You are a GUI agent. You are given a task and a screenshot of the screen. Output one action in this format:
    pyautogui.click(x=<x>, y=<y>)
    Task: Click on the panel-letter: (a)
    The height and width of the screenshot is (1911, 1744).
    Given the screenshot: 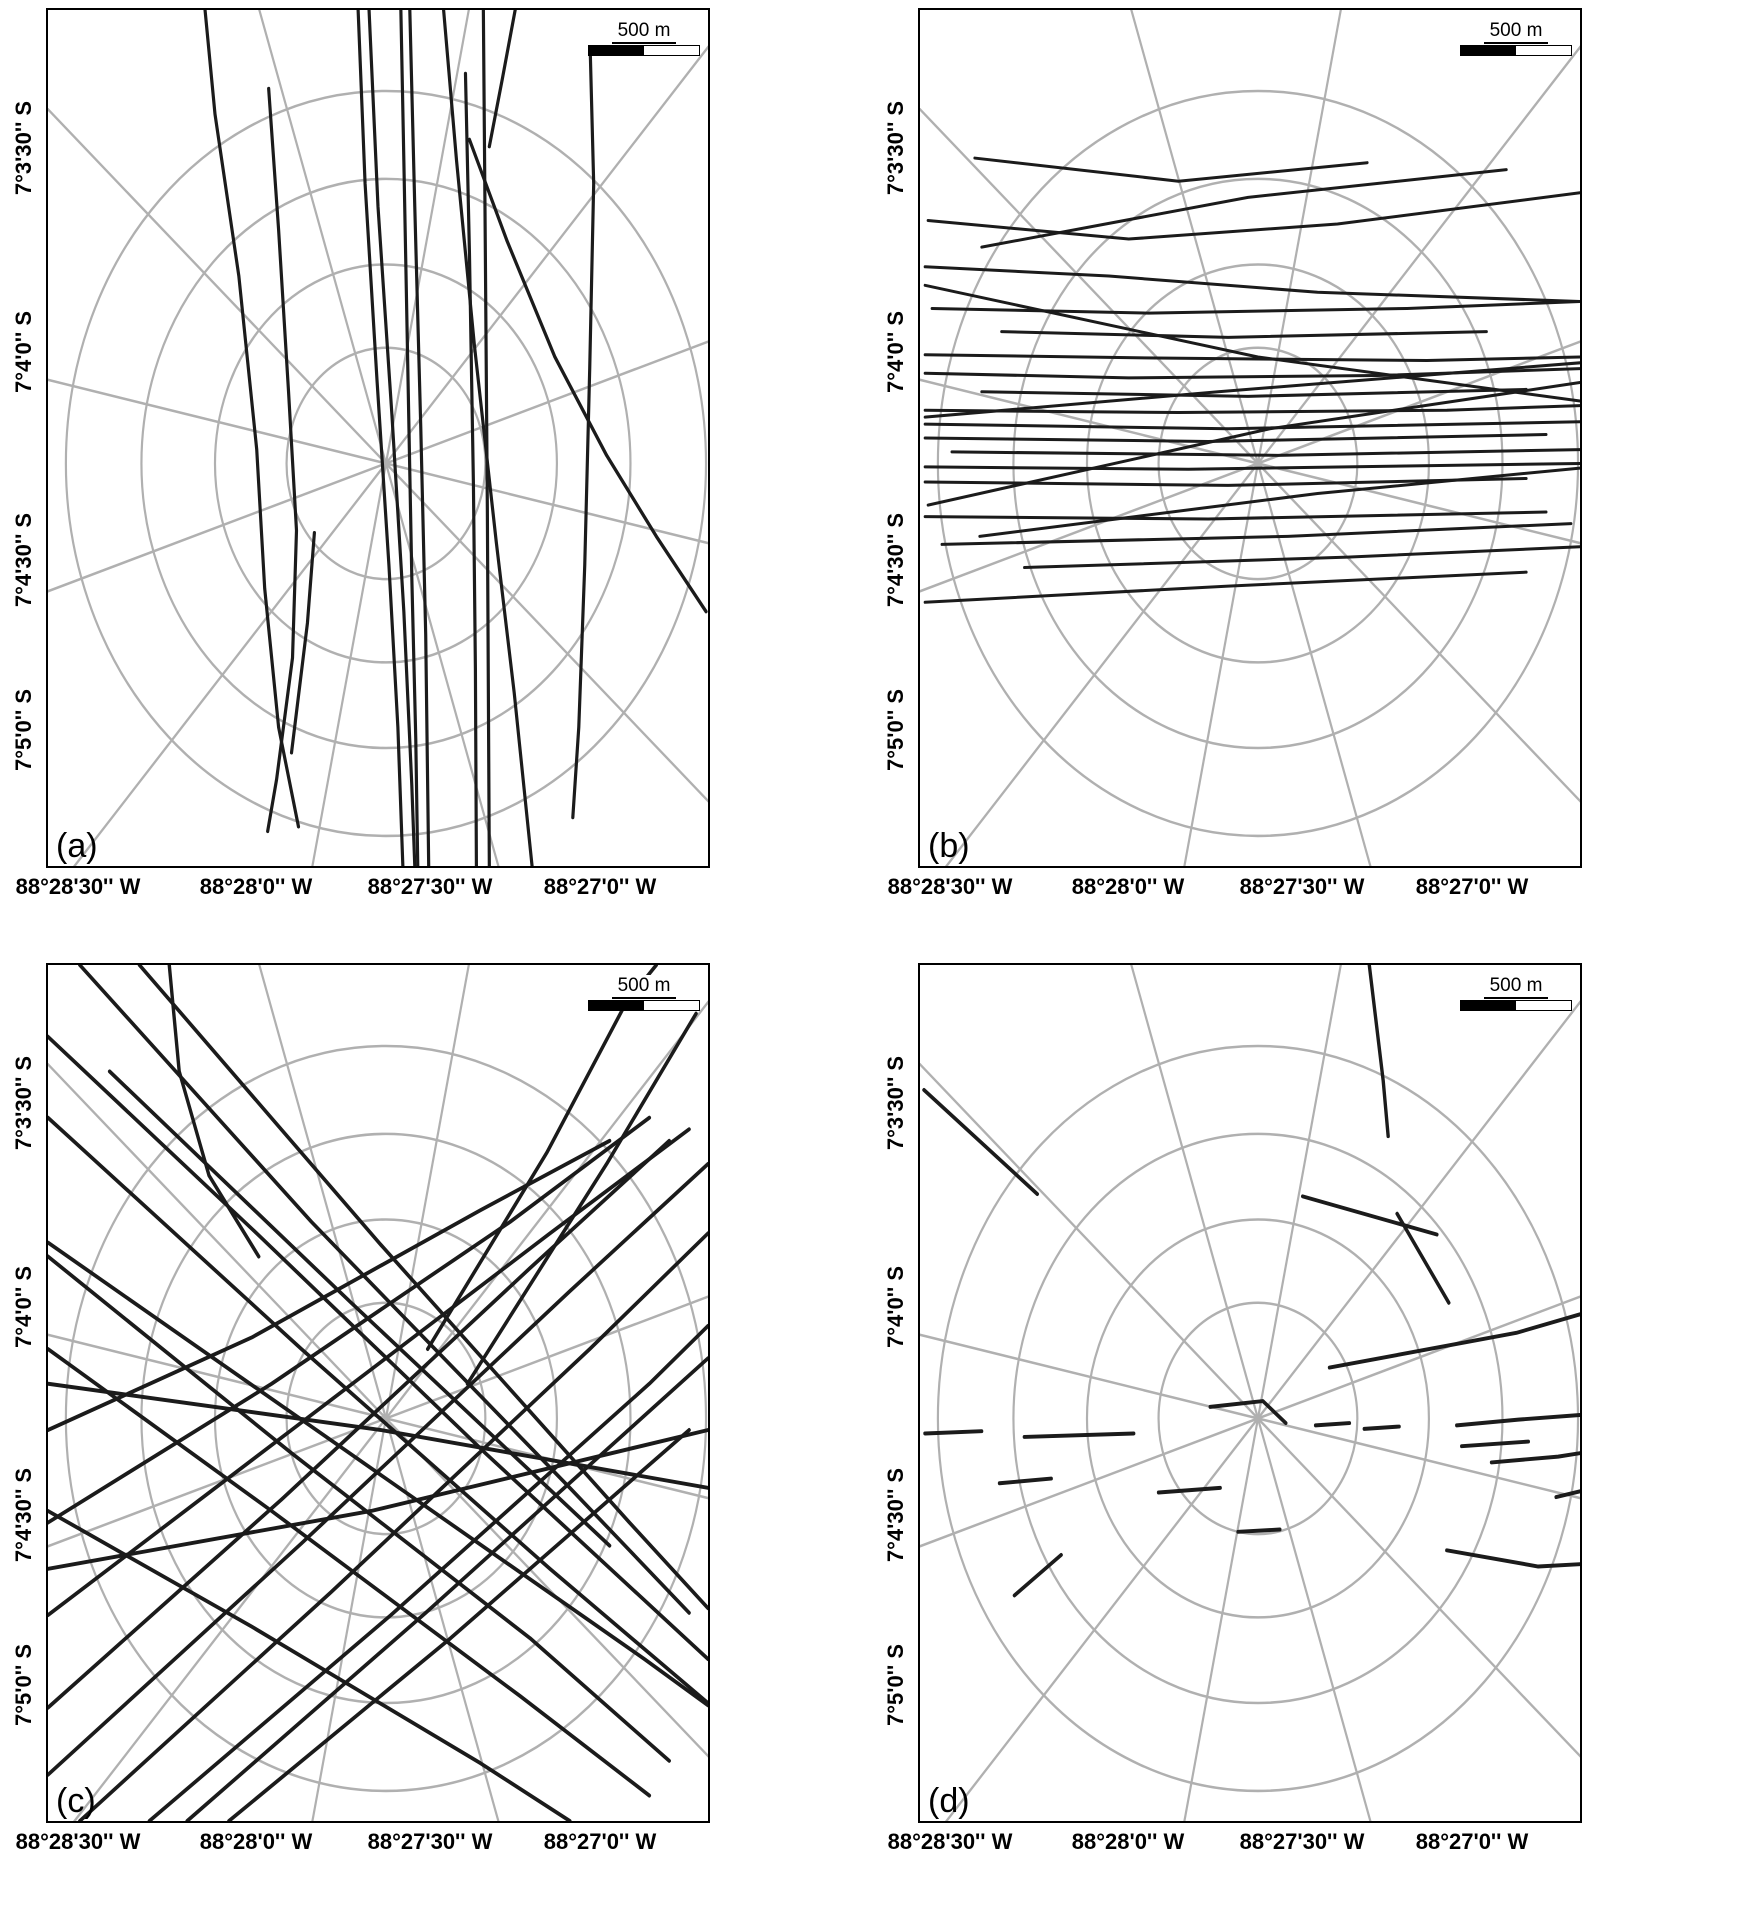 What is the action you would take?
    pyautogui.click(x=77, y=846)
    